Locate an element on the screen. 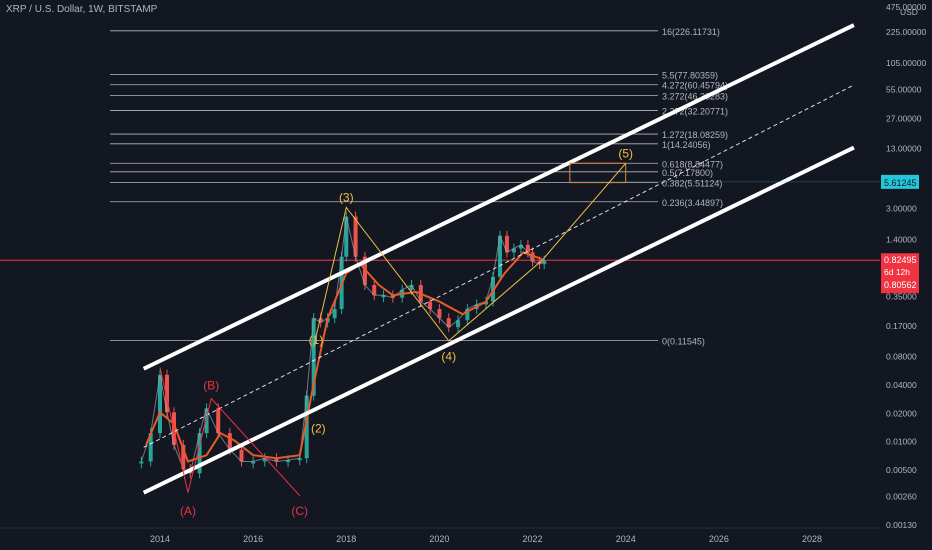 The height and width of the screenshot is (550, 932). fib-label: 0(0.11545) is located at coordinates (683, 342).